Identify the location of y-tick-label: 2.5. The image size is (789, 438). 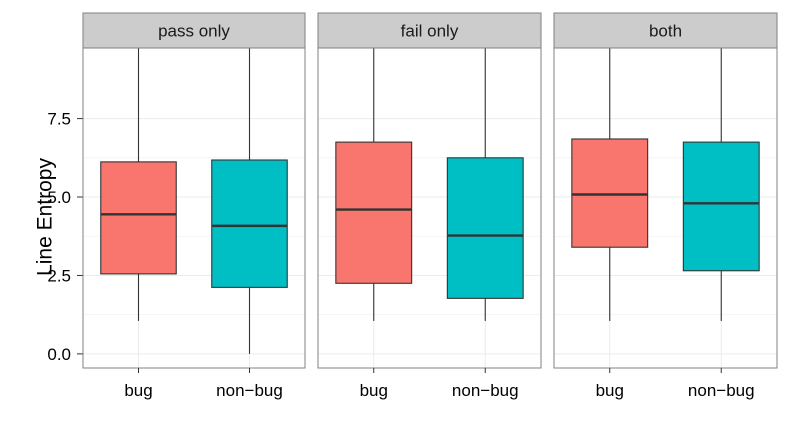
(59, 275).